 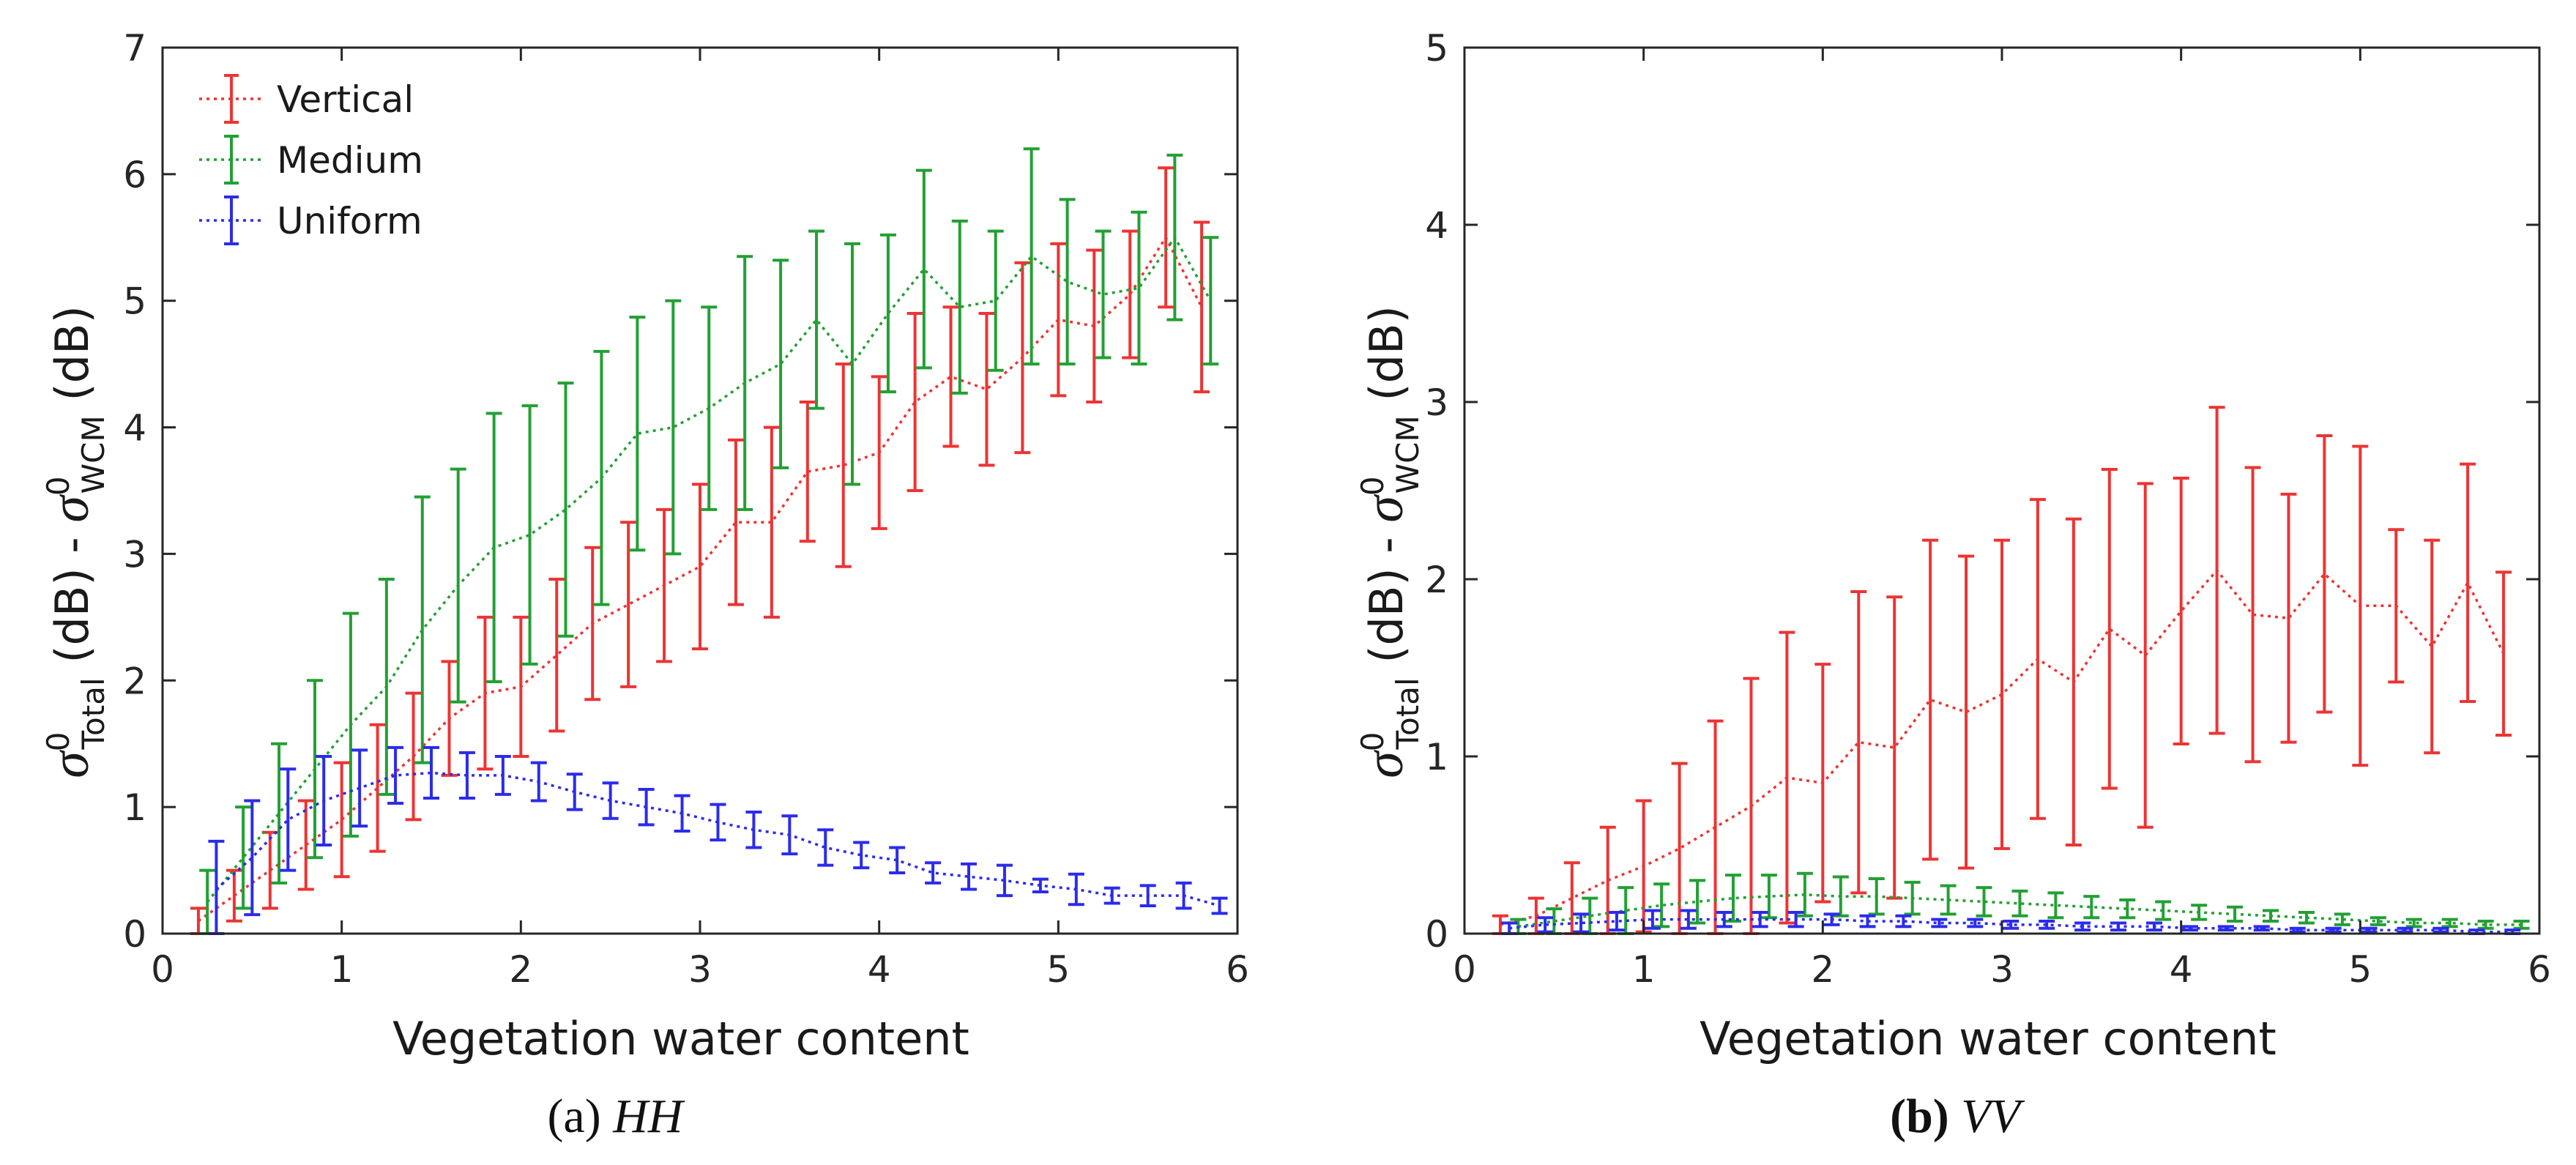 I want to click on x-tick-label: 6, so click(x=2539, y=970).